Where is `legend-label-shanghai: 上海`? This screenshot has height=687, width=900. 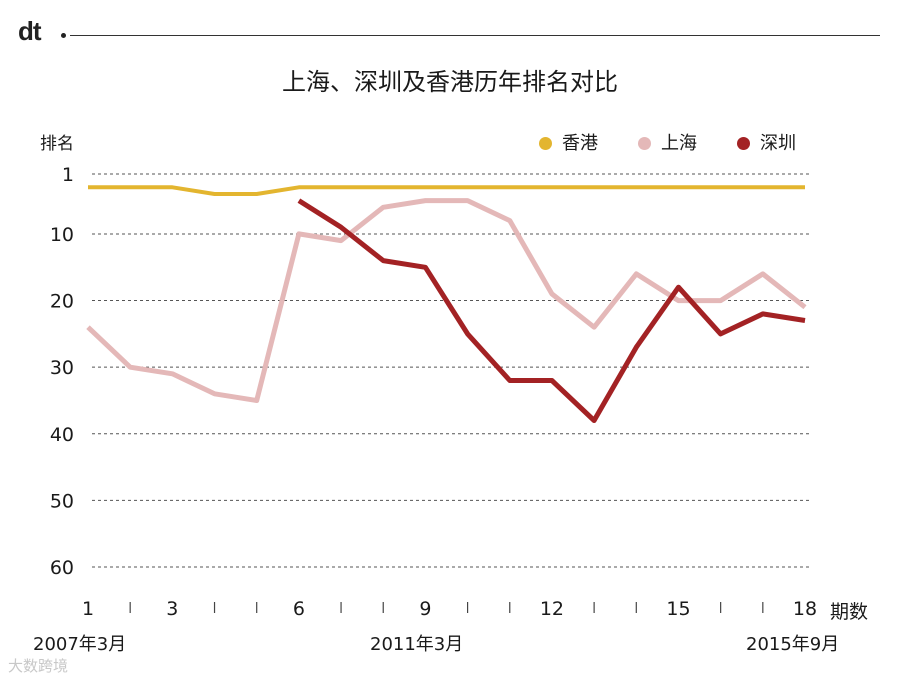
legend-label-shanghai: 上海 is located at coordinates (679, 143).